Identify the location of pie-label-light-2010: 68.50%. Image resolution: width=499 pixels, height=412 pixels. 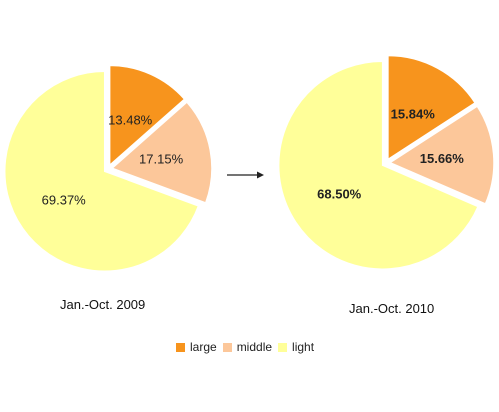
(339, 193).